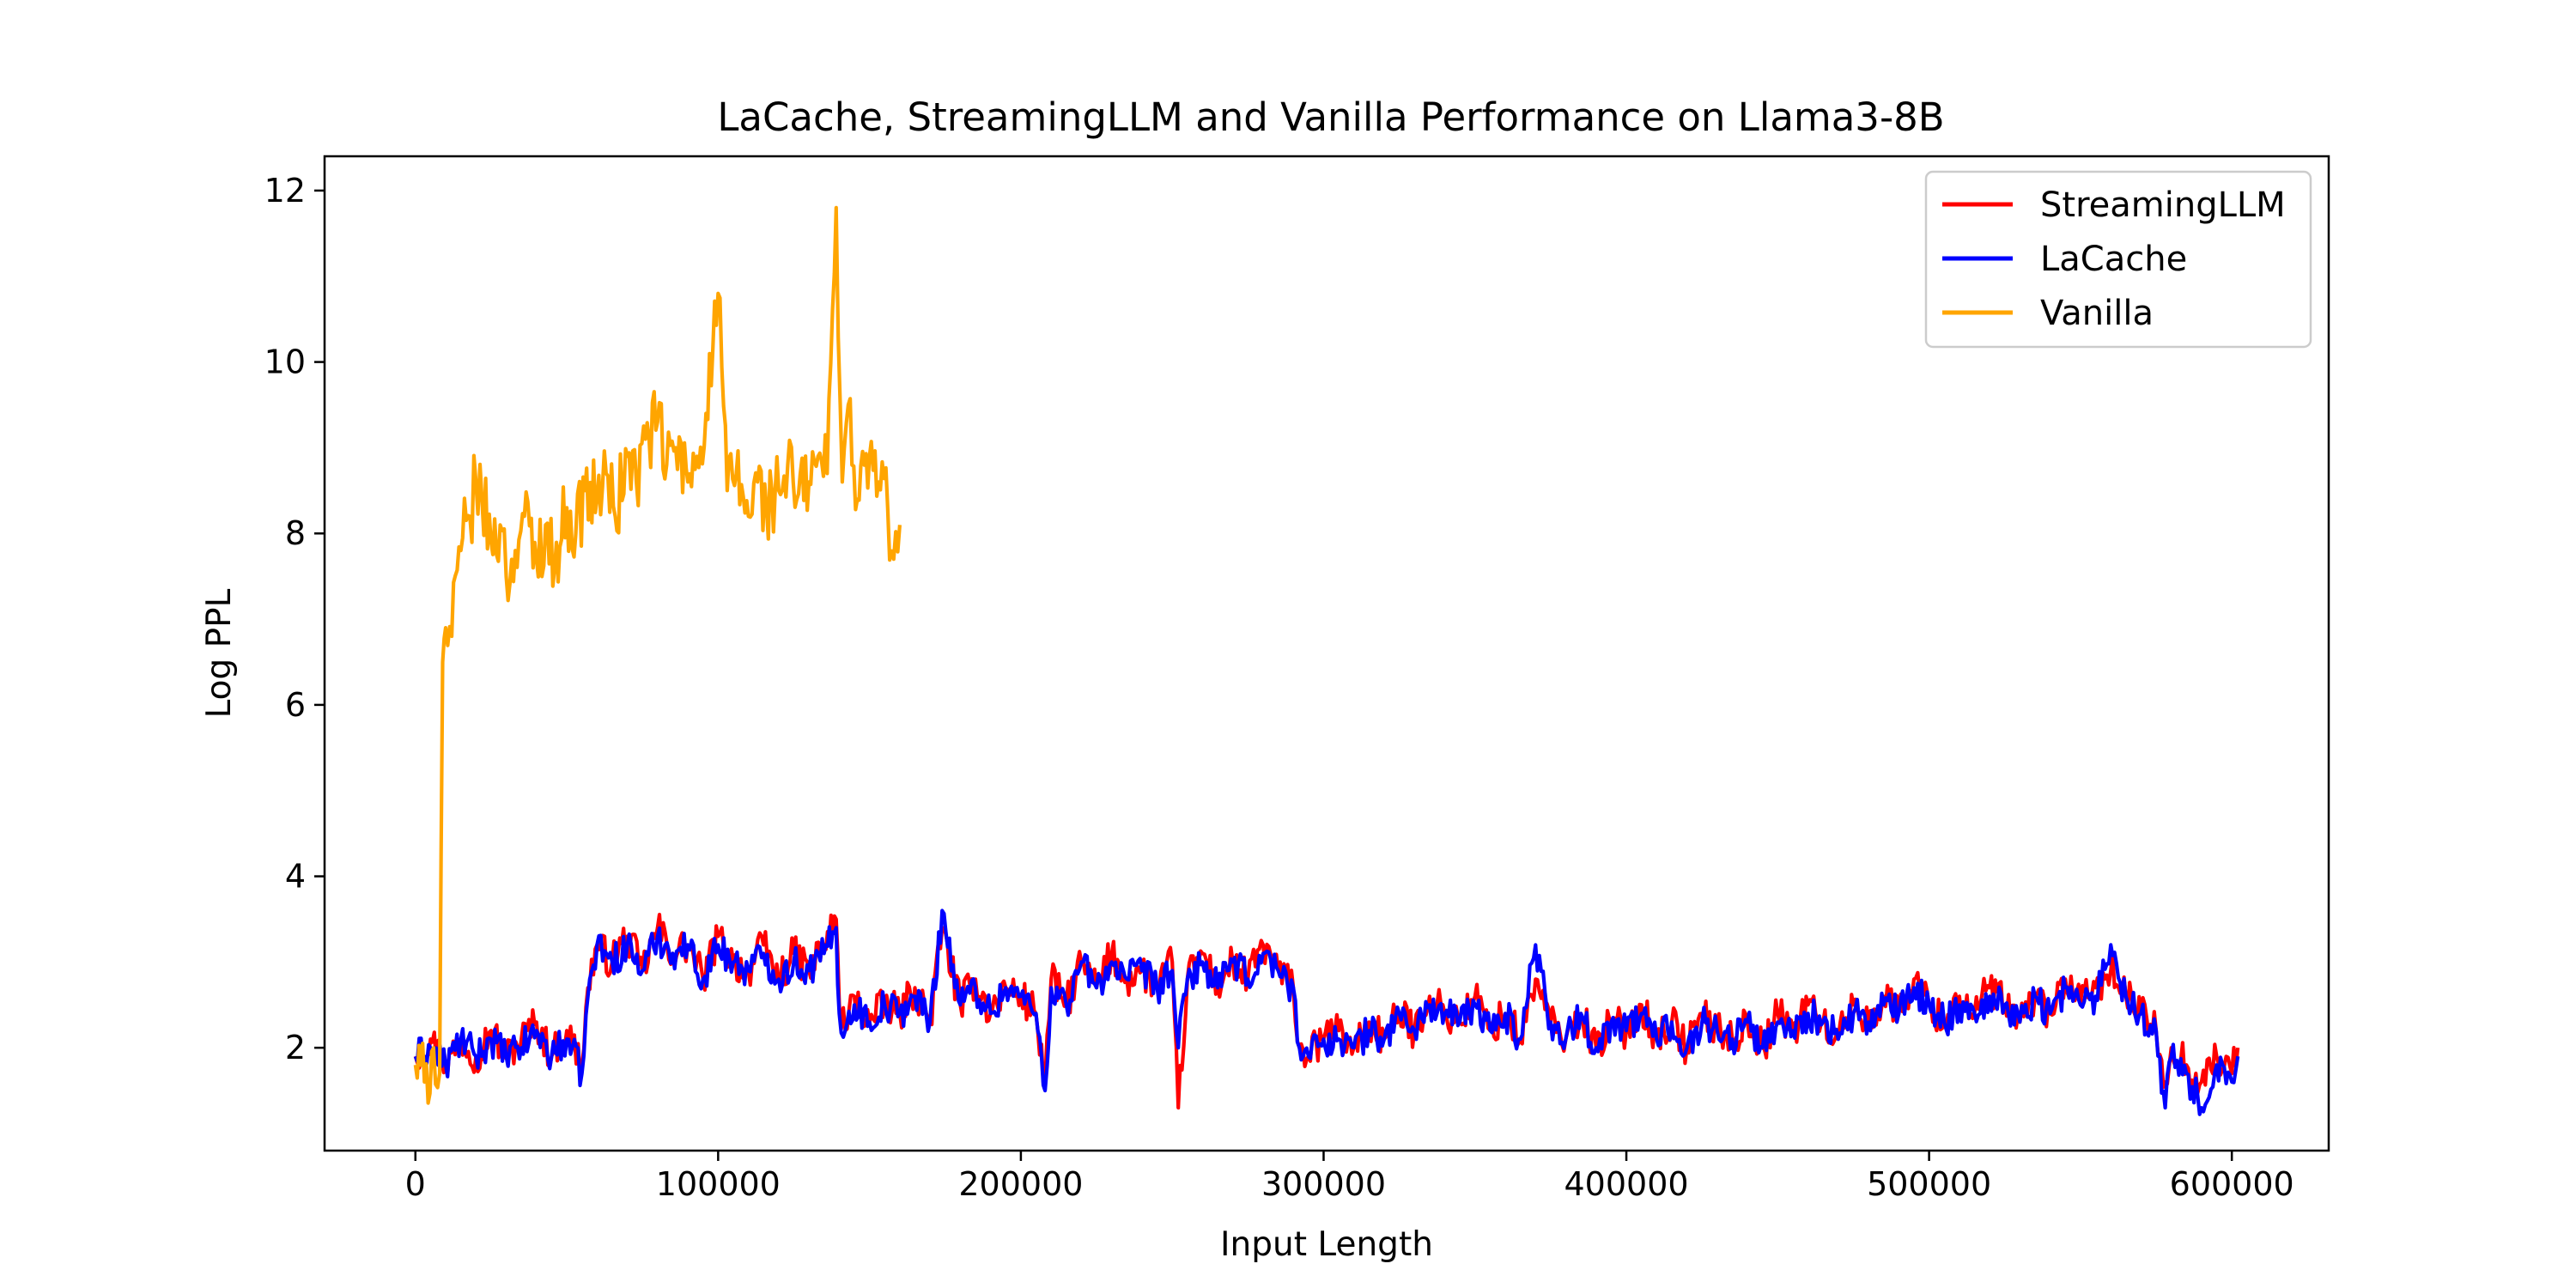  What do you see at coordinates (1327, 1012) in the screenshot?
I see `series-line-lacache` at bounding box center [1327, 1012].